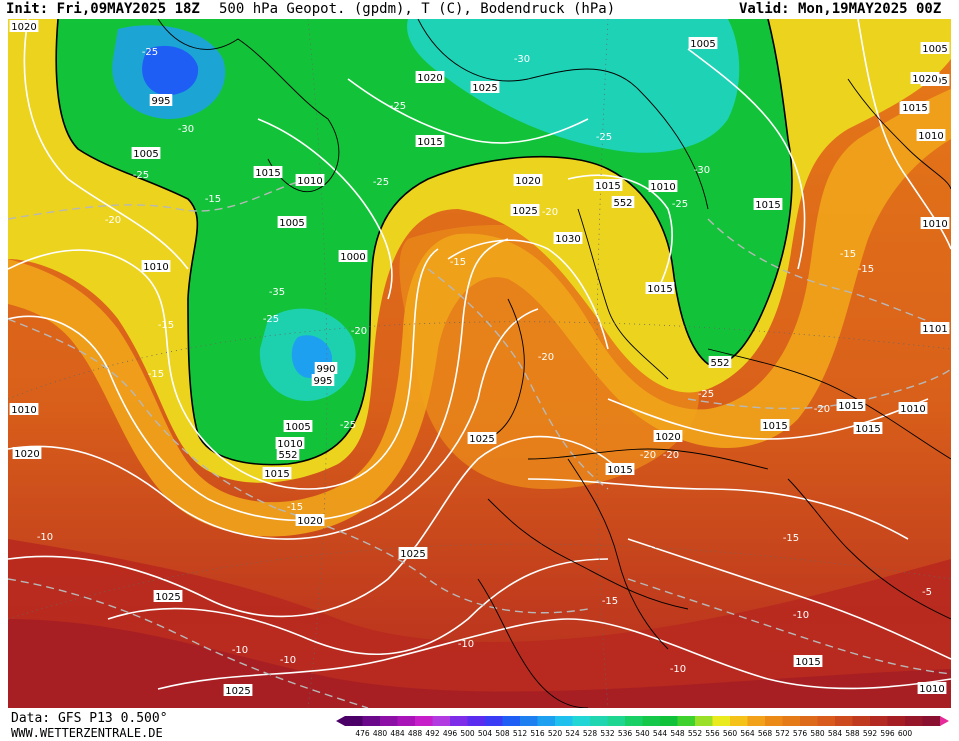 The image size is (959, 741). What do you see at coordinates (450, 733) in the screenshot?
I see `legend-tick-label: 496` at bounding box center [450, 733].